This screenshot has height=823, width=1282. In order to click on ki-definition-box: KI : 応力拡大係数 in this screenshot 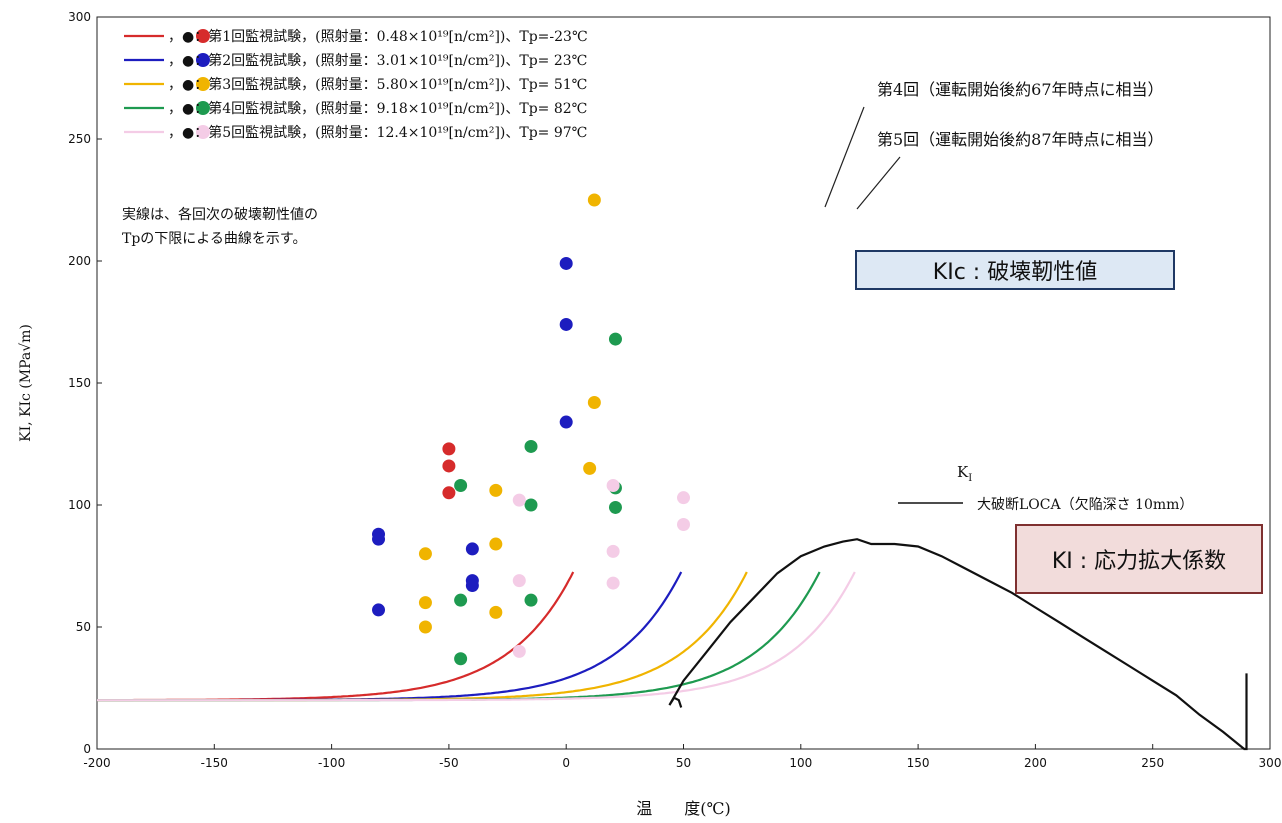, I will do `click(1139, 559)`.